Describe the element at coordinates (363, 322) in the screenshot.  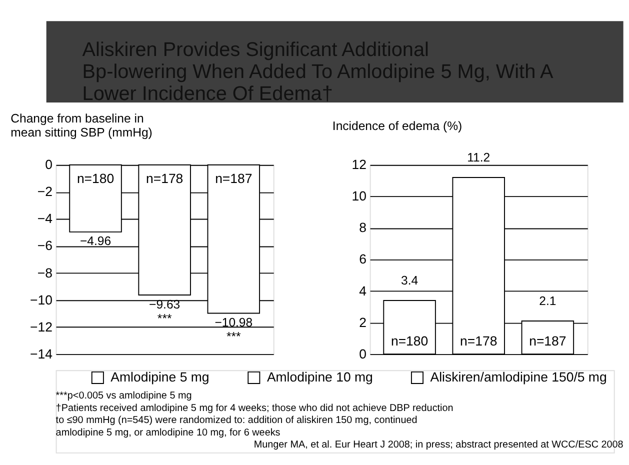
I see `y-tick-label: 2` at that location.